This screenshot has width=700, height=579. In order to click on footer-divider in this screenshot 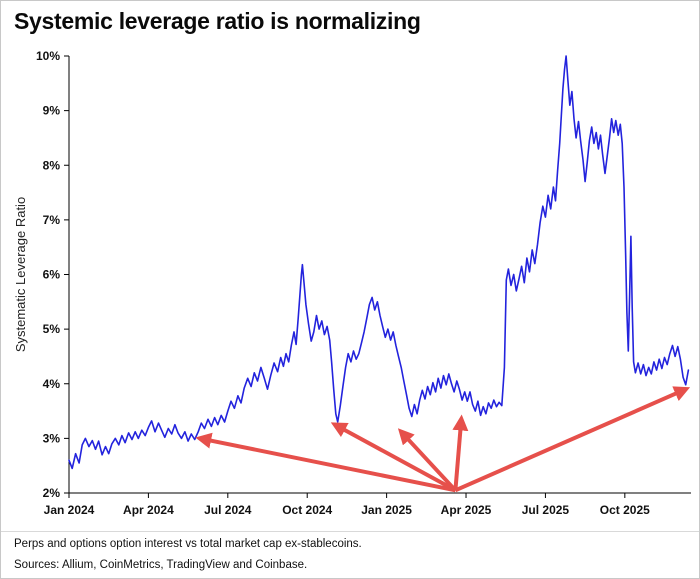, I will do `click(350, 531)`.